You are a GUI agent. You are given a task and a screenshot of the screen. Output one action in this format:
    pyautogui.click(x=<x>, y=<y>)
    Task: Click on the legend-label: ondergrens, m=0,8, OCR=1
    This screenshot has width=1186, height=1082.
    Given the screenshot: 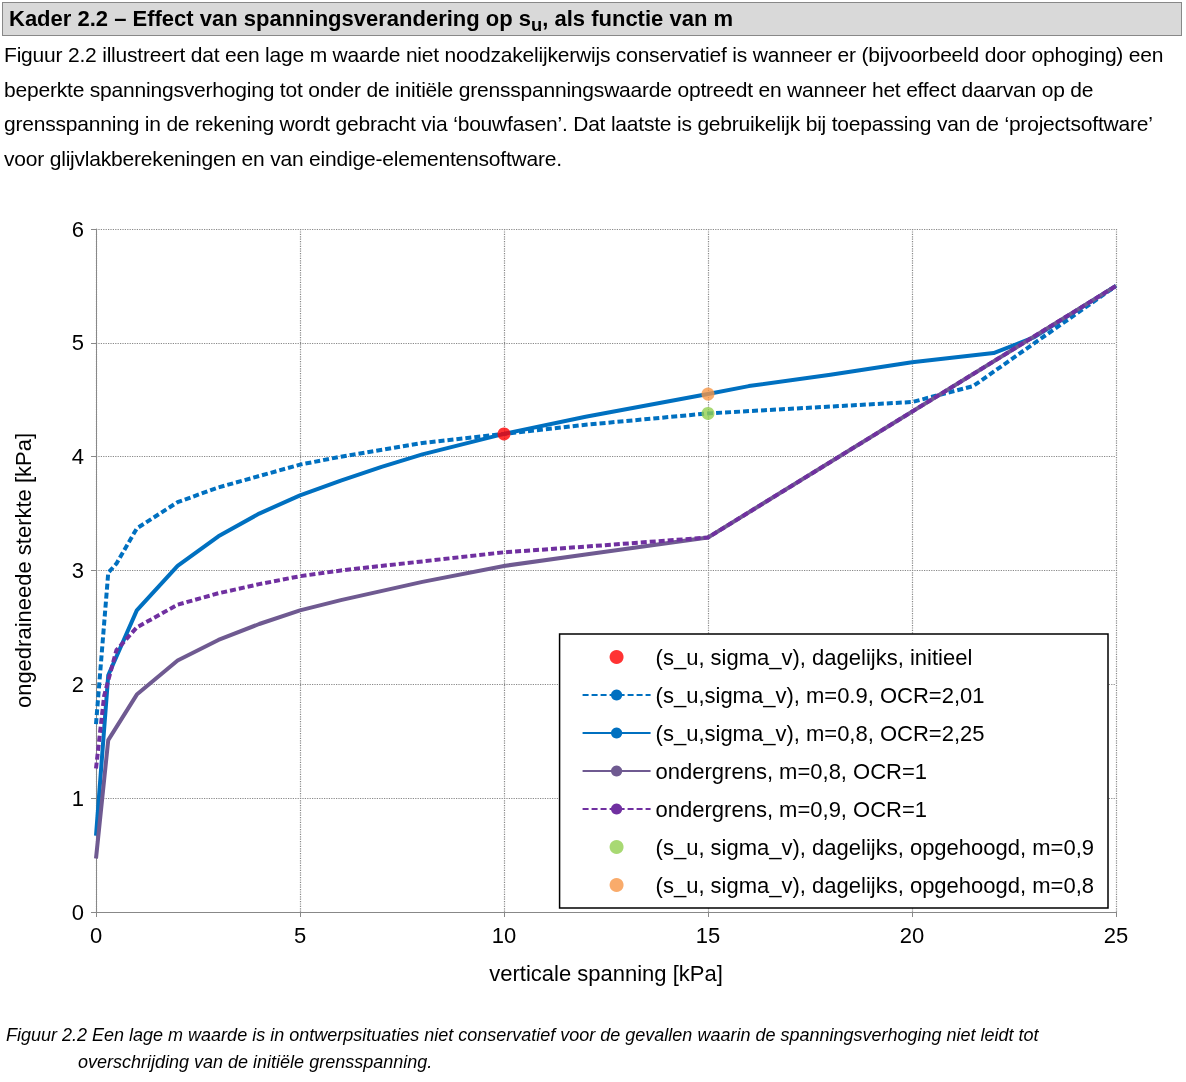 What is the action you would take?
    pyautogui.click(x=791, y=771)
    